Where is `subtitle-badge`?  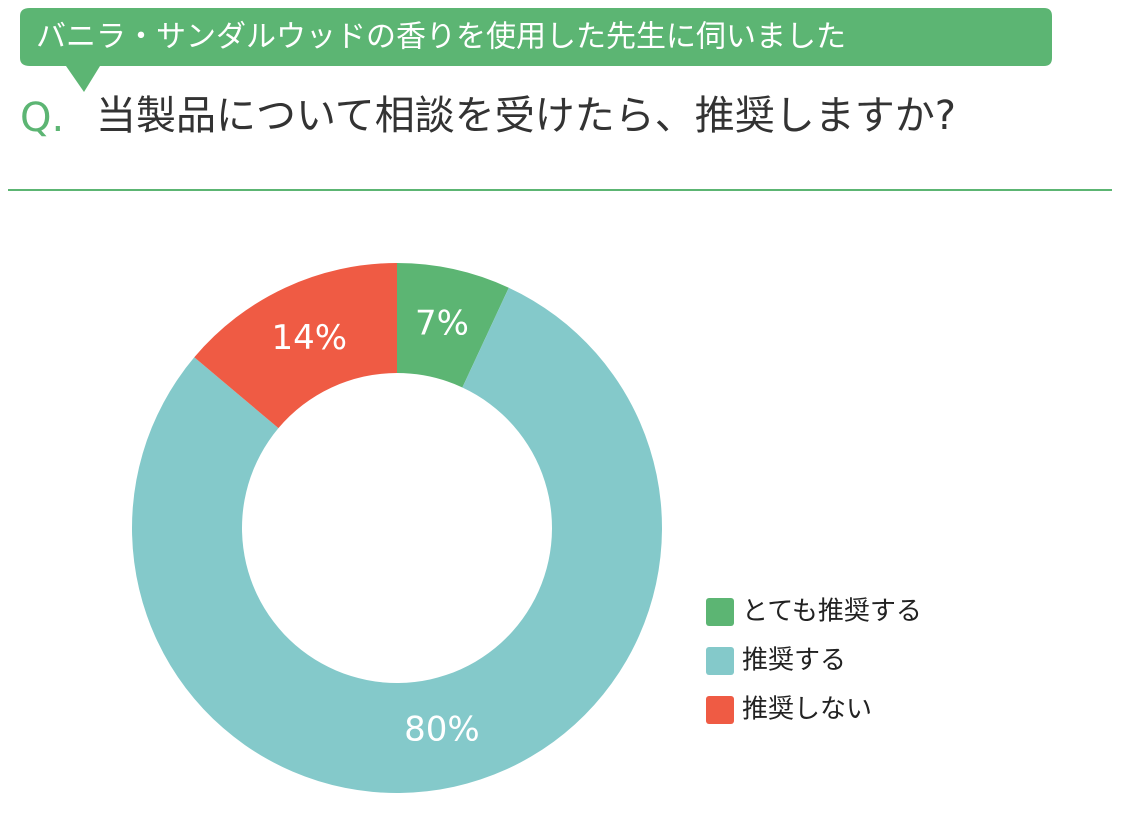 subtitle-badge is located at coordinates (536, 50).